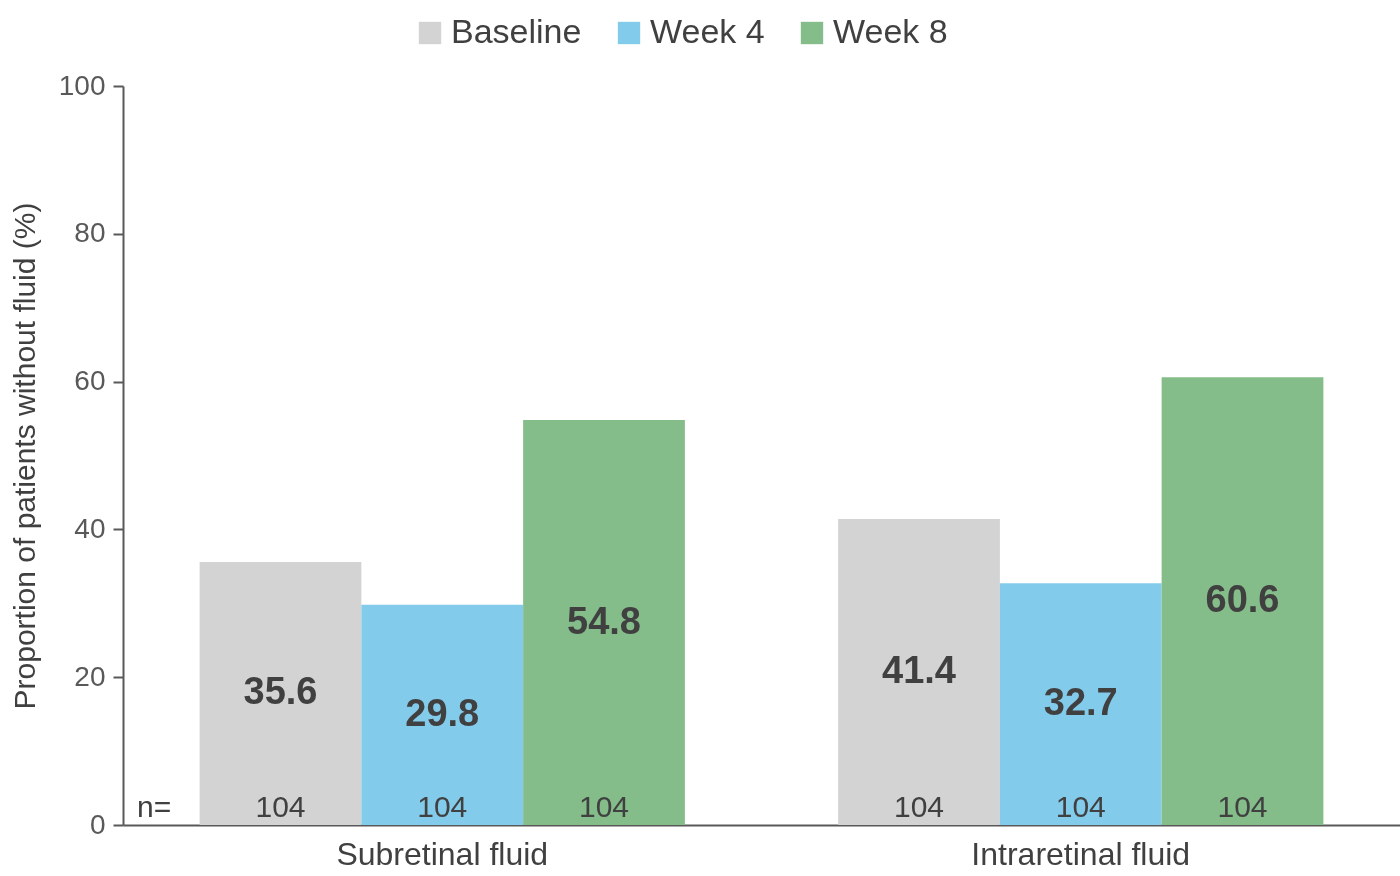 The height and width of the screenshot is (876, 1400). What do you see at coordinates (97, 824) in the screenshot?
I see `y-tick-label: 0` at bounding box center [97, 824].